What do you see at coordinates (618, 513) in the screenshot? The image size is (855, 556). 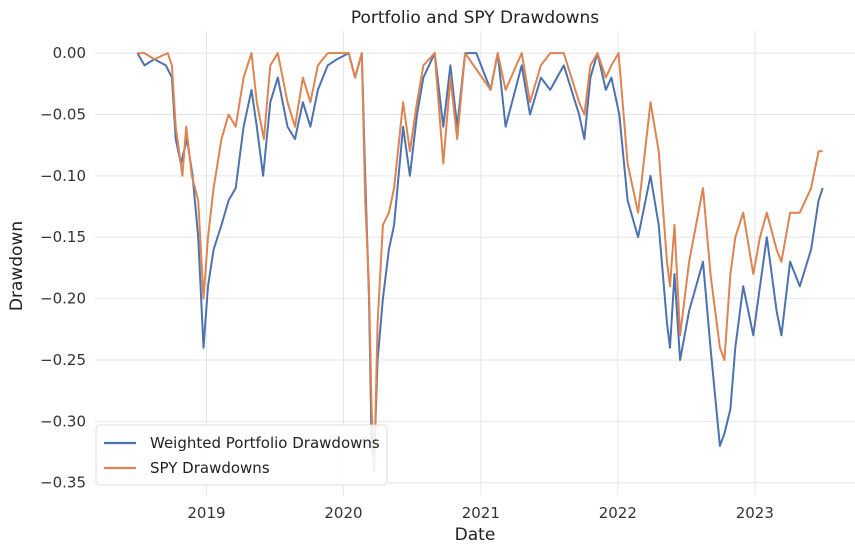 I see `x-tick-label: 2022` at bounding box center [618, 513].